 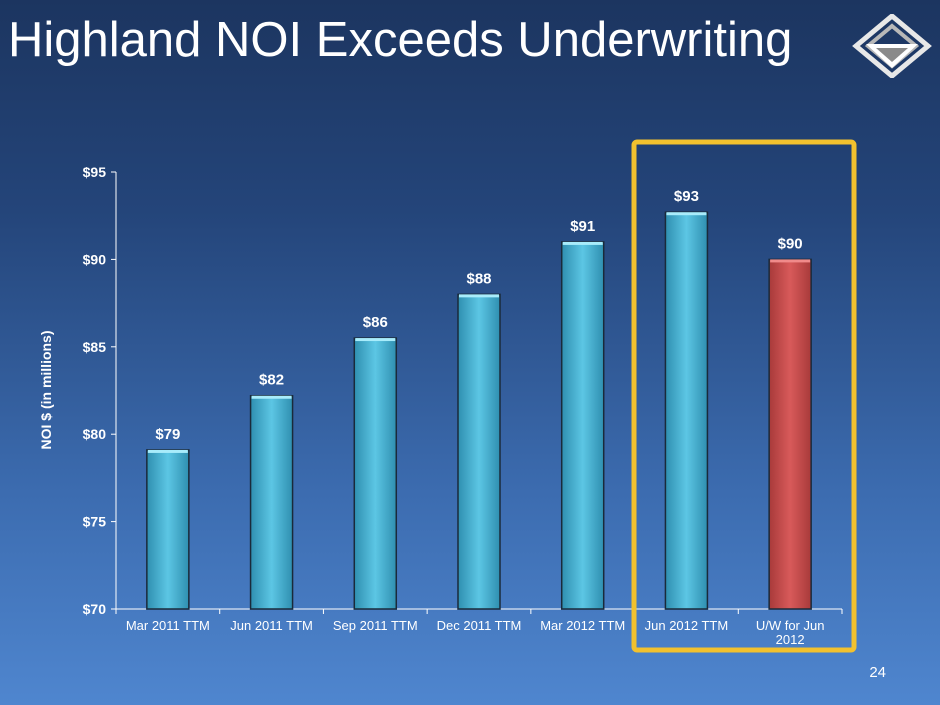 What do you see at coordinates (95, 434) in the screenshot?
I see `y-tick-label: $80` at bounding box center [95, 434].